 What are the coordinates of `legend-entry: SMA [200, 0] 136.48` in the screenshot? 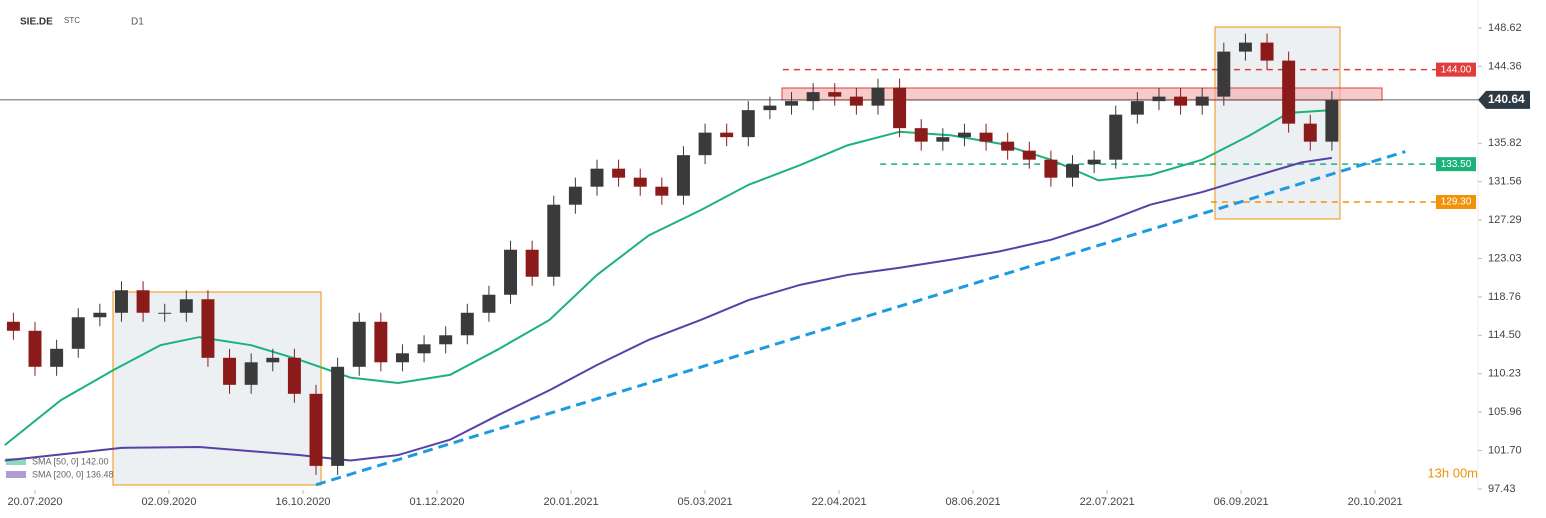 It's located at (73, 474).